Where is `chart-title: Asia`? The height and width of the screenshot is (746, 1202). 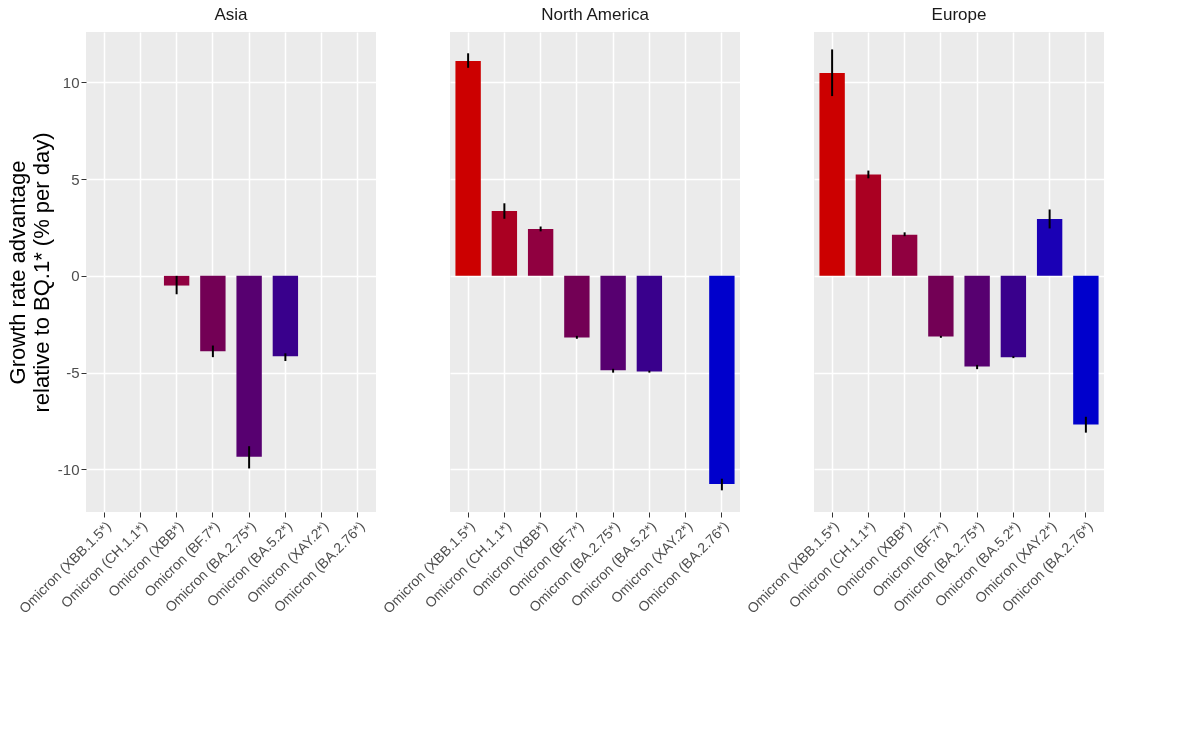 chart-title: Asia is located at coordinates (231, 14).